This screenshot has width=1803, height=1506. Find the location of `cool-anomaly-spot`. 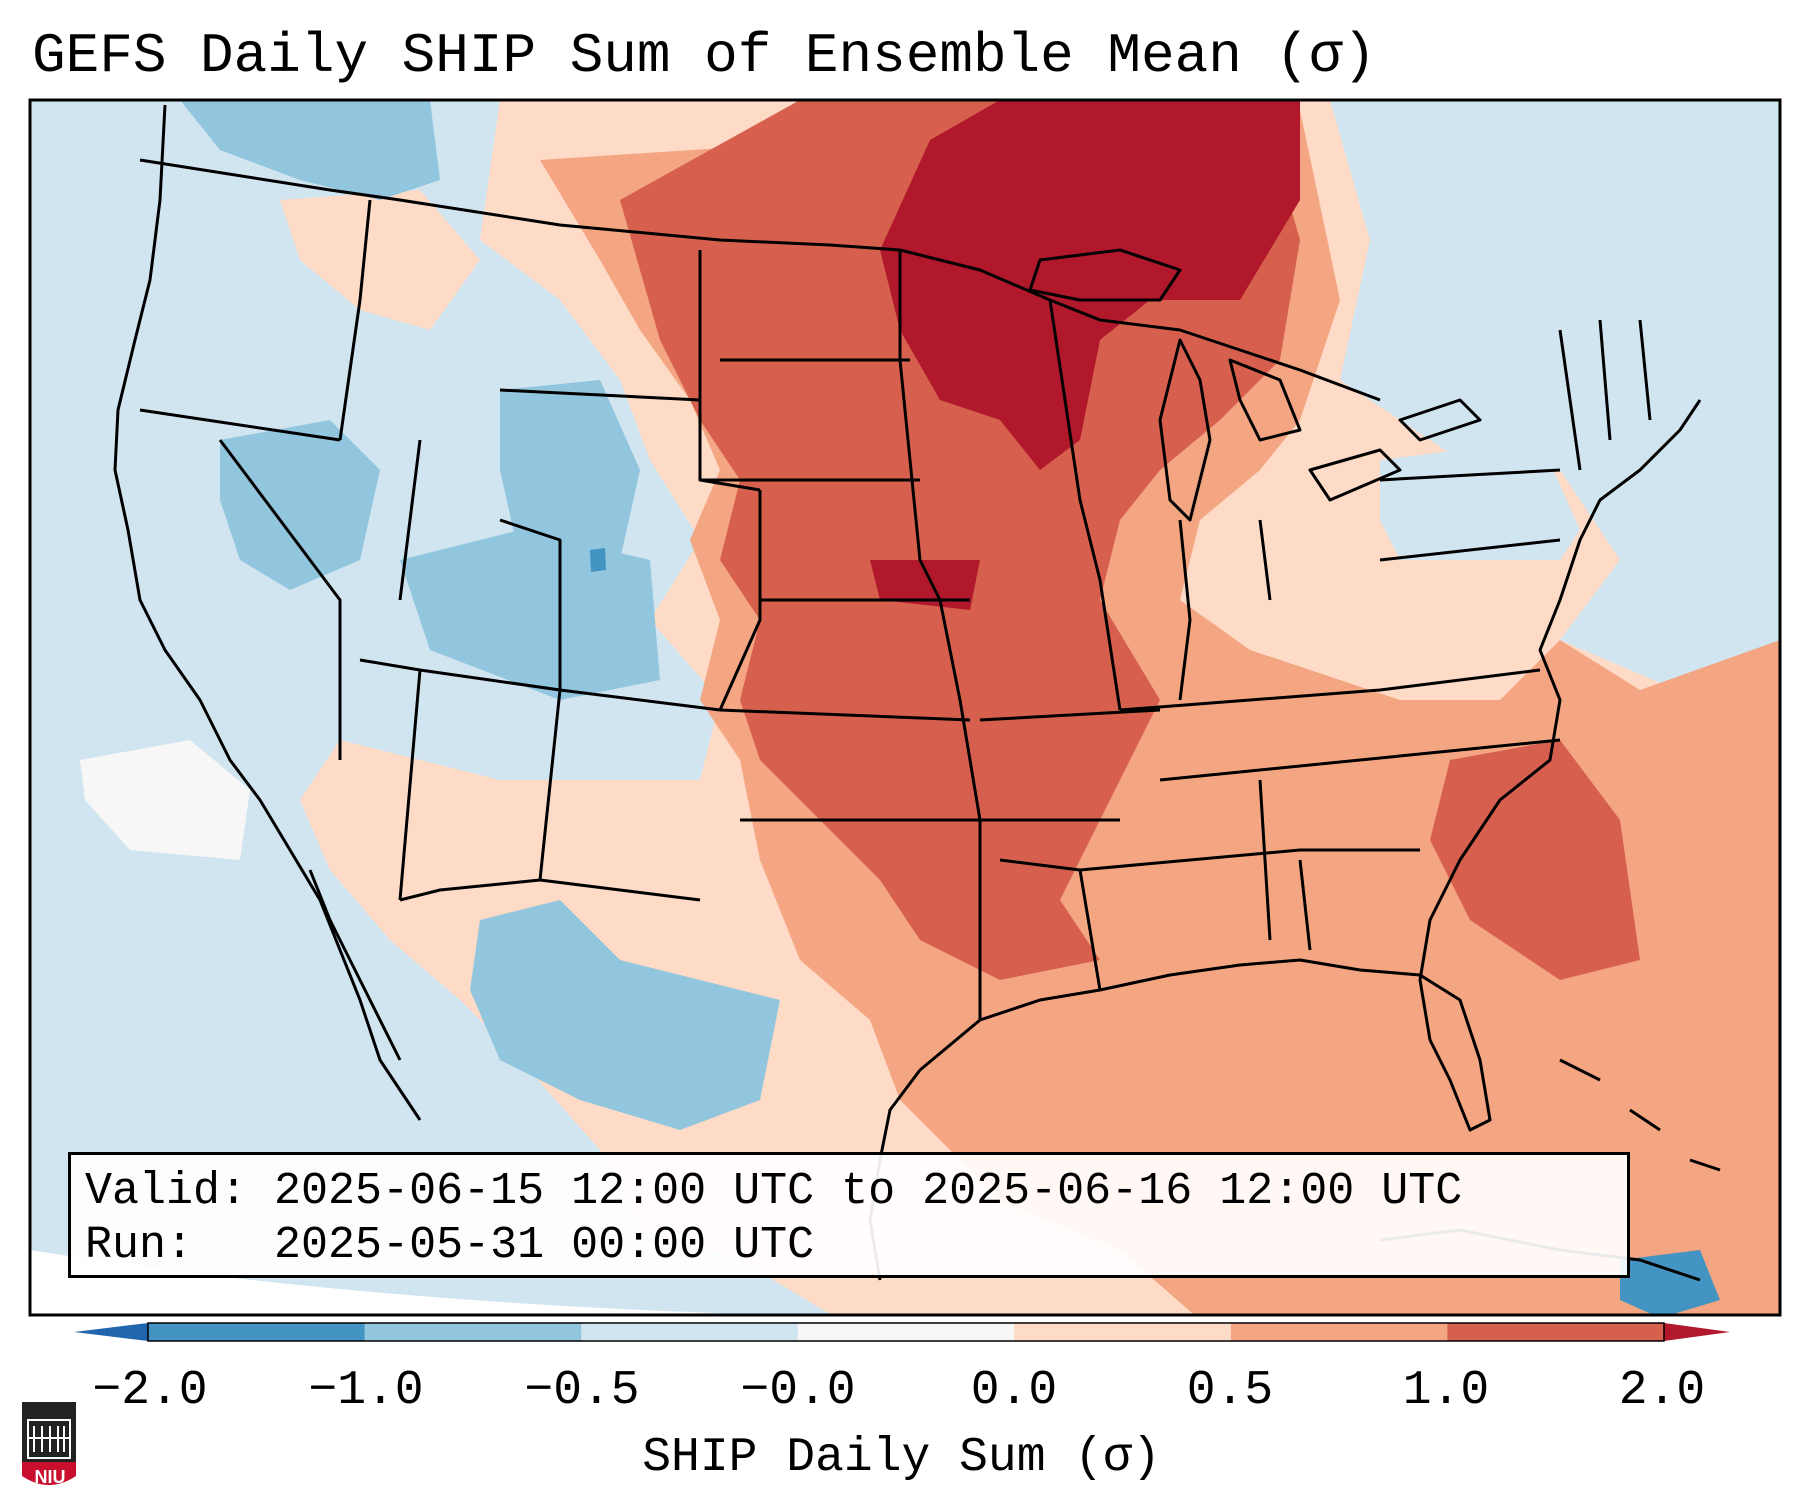

cool-anomaly-spot is located at coordinates (598, 560).